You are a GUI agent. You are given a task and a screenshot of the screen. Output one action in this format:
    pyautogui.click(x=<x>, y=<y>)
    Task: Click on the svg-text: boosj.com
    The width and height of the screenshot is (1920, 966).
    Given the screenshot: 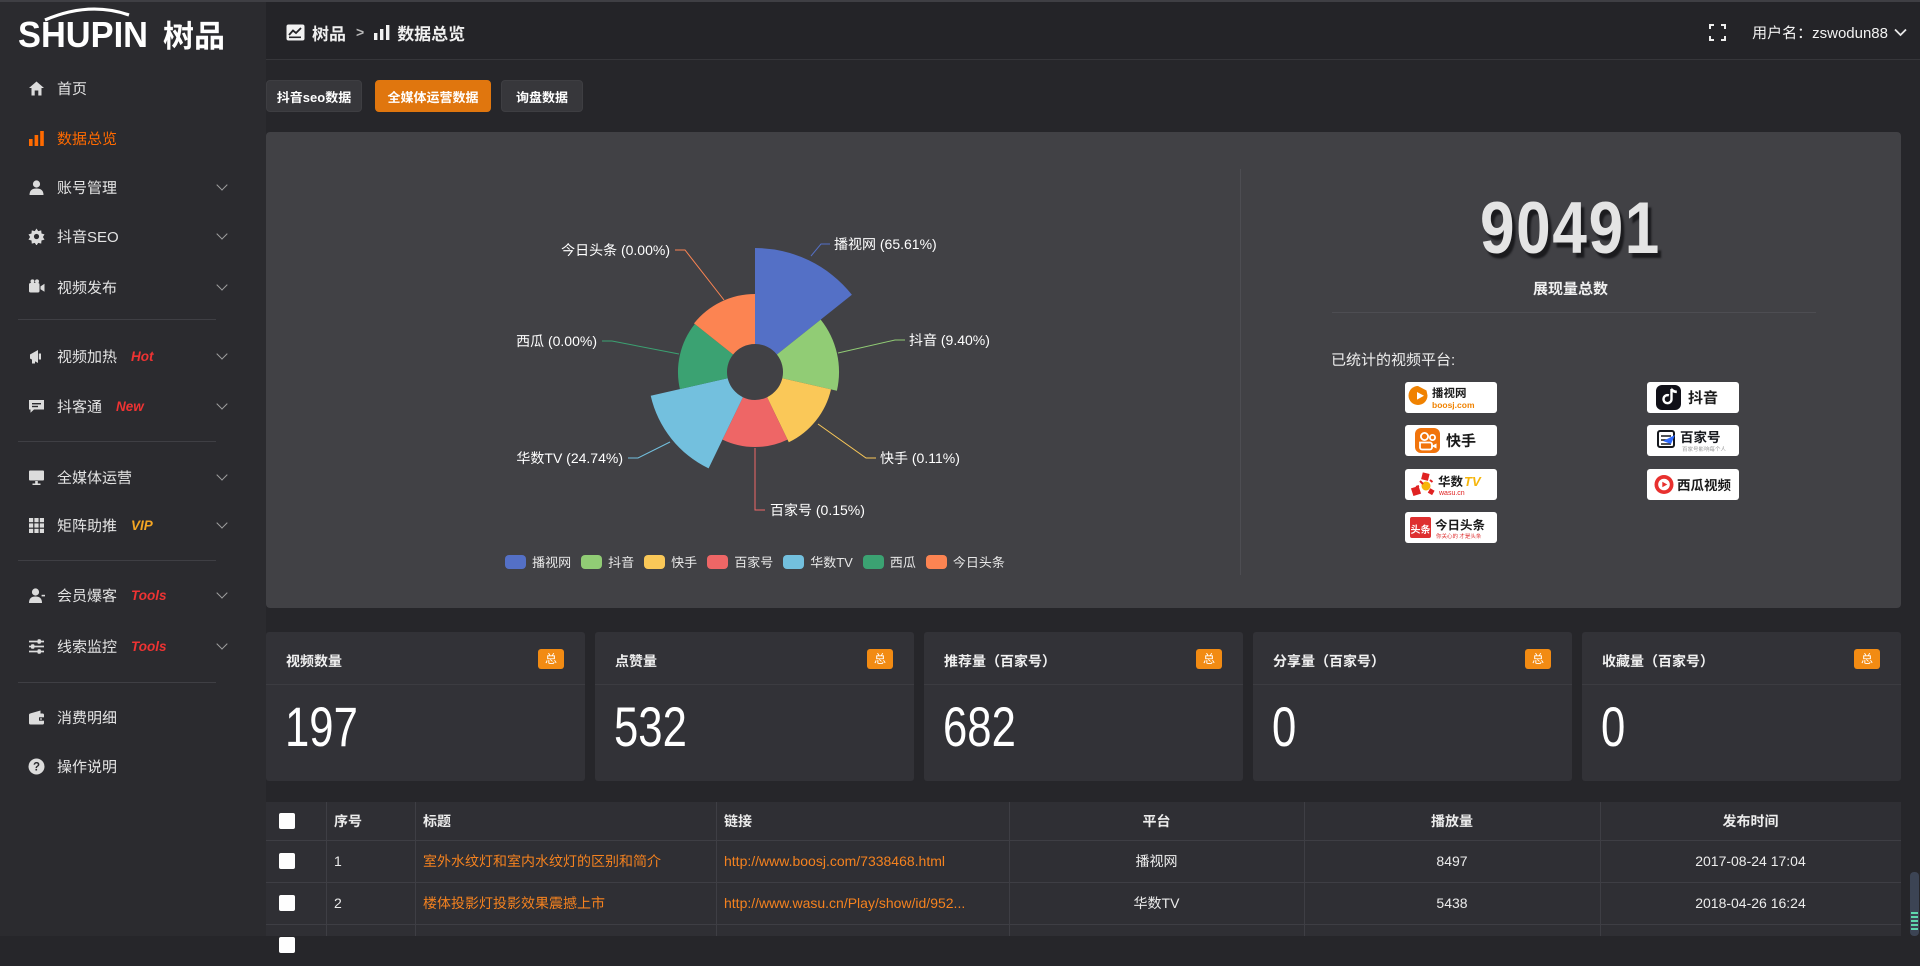 What is the action you would take?
    pyautogui.click(x=1453, y=405)
    